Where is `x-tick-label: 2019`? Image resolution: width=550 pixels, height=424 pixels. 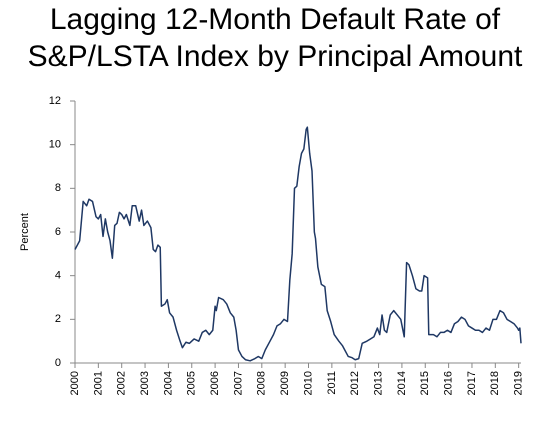 x-tick-label: 2019 is located at coordinates (519, 383).